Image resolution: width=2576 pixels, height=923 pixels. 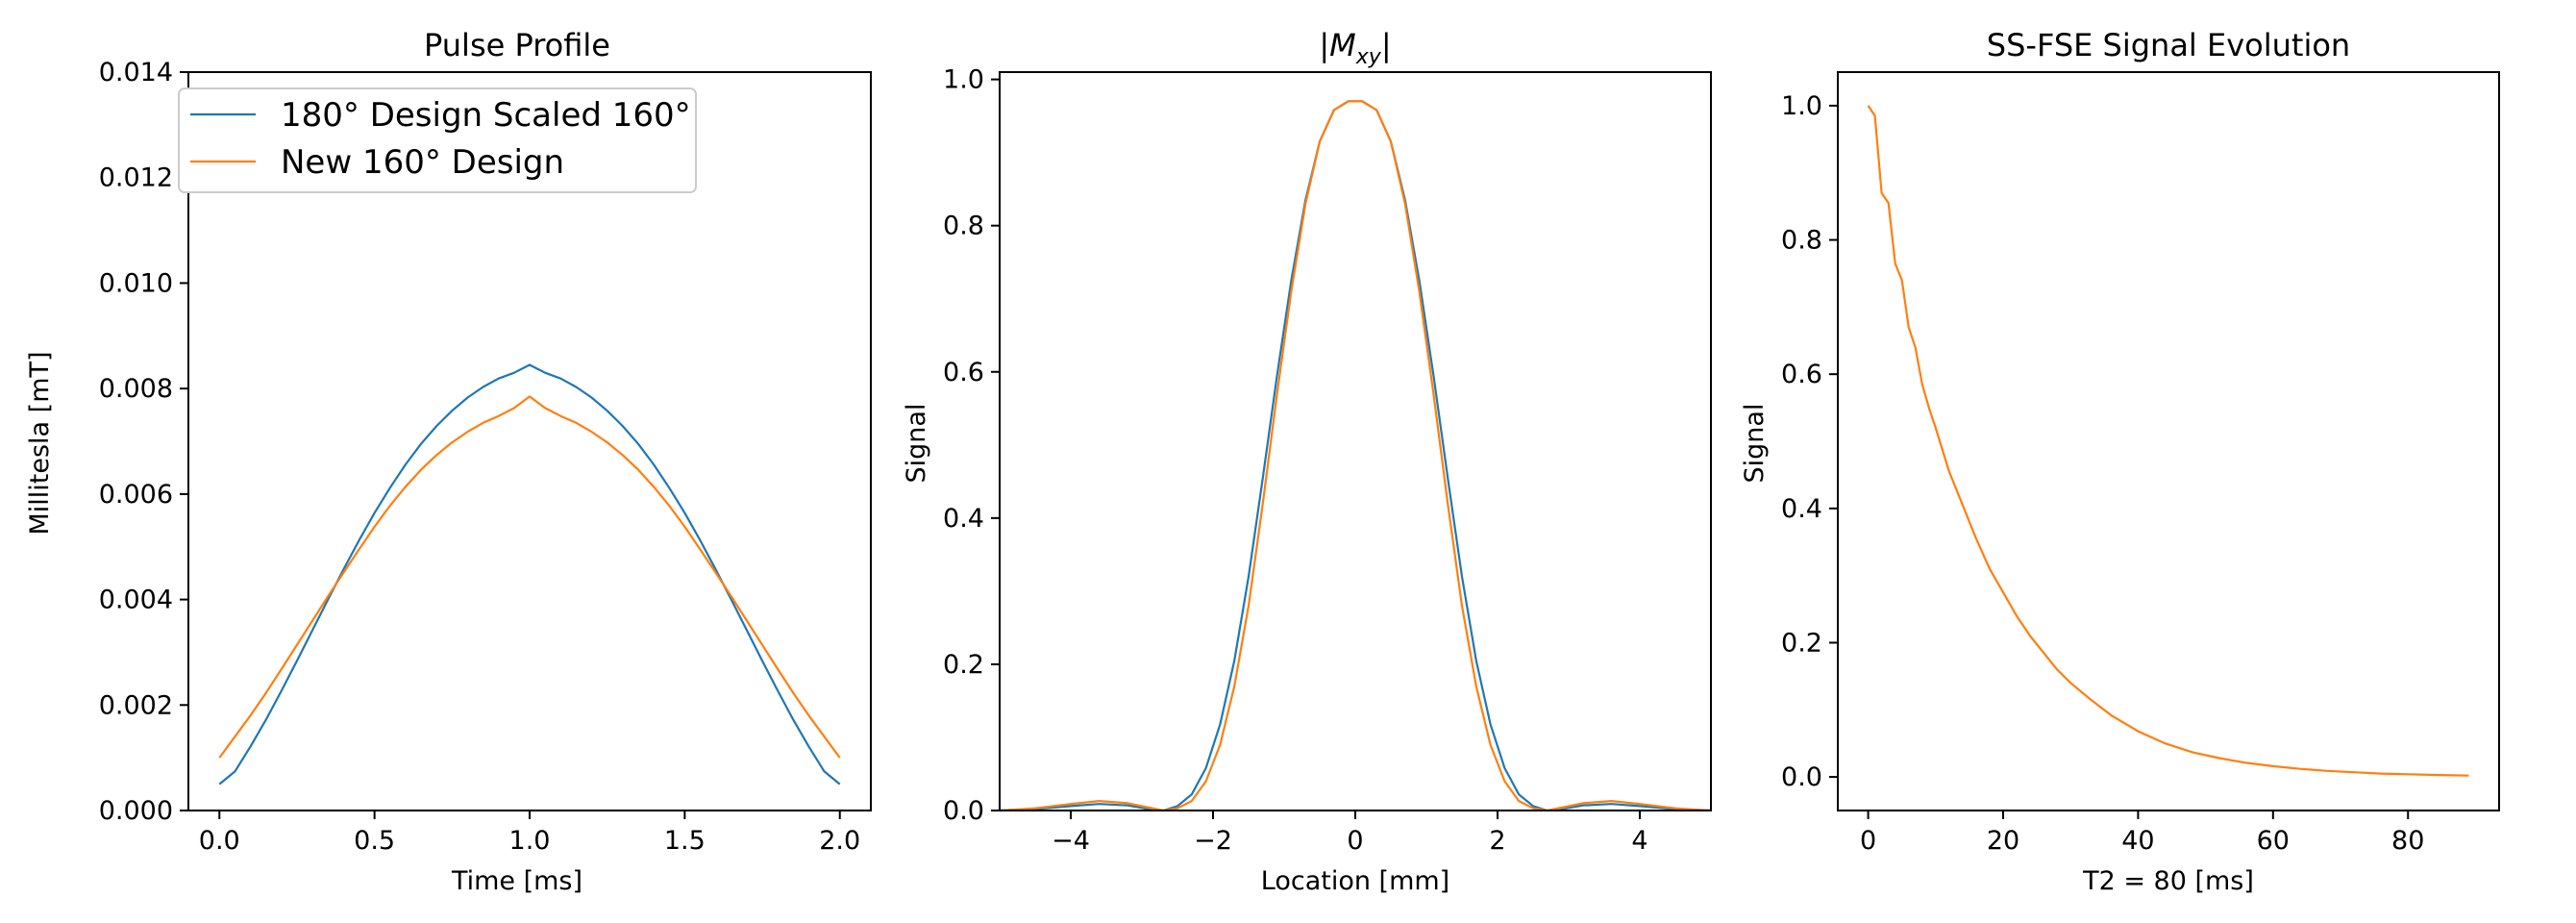 What do you see at coordinates (2137, 841) in the screenshot?
I see `x-tick-label: 40` at bounding box center [2137, 841].